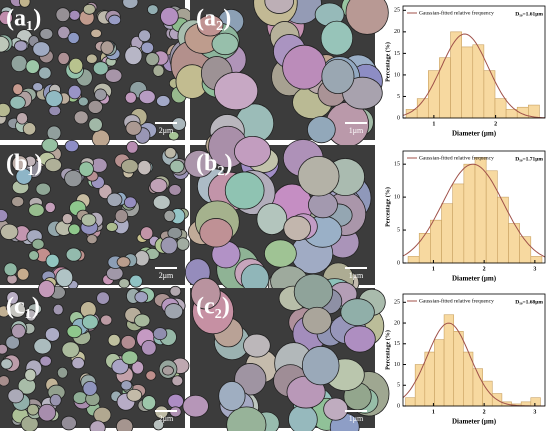 This screenshot has height=431, width=550. Describe the element at coordinates (529, 14) in the screenshot. I see `annotation: D₅₀=1.61μm` at that location.